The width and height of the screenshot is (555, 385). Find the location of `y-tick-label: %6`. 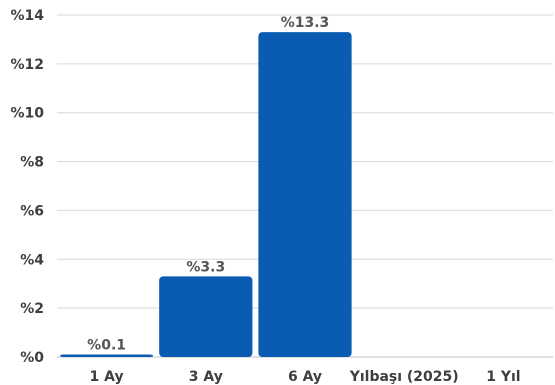

y-tick-label: %6 is located at coordinates (32, 211).